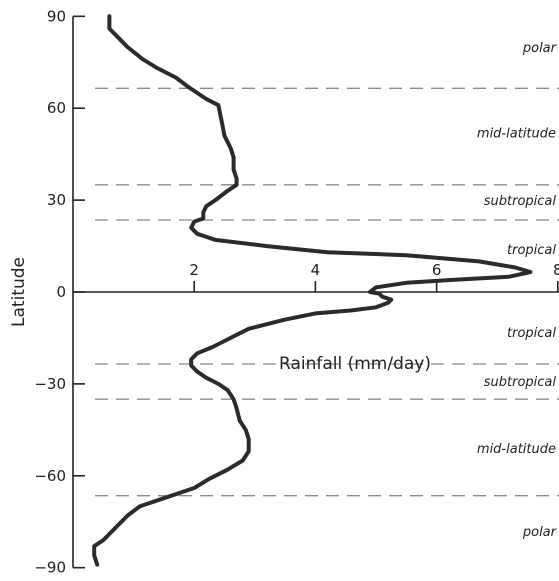  Describe the element at coordinates (50, 476) in the screenshot. I see `y-tick-label: −60` at that location.